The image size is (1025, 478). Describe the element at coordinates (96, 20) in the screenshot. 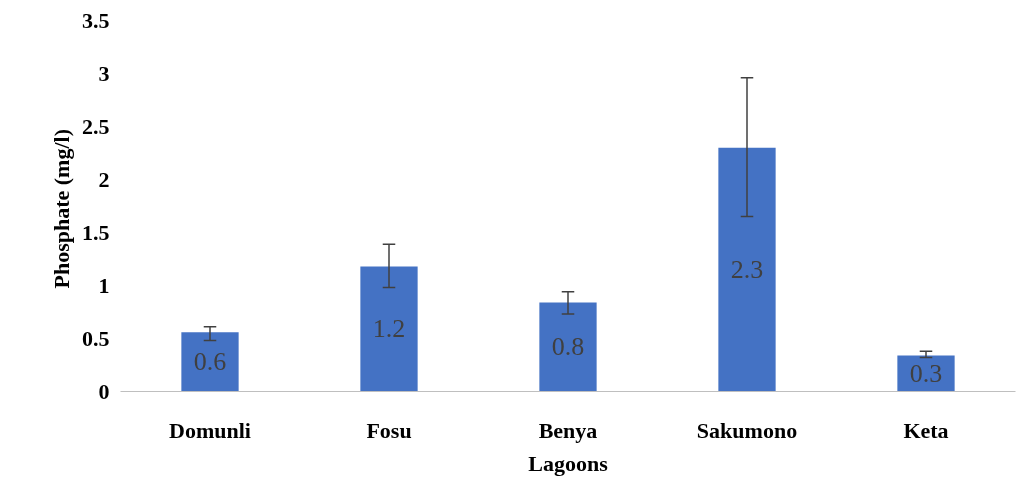

I see `y-tick-label: 3.5` at that location.